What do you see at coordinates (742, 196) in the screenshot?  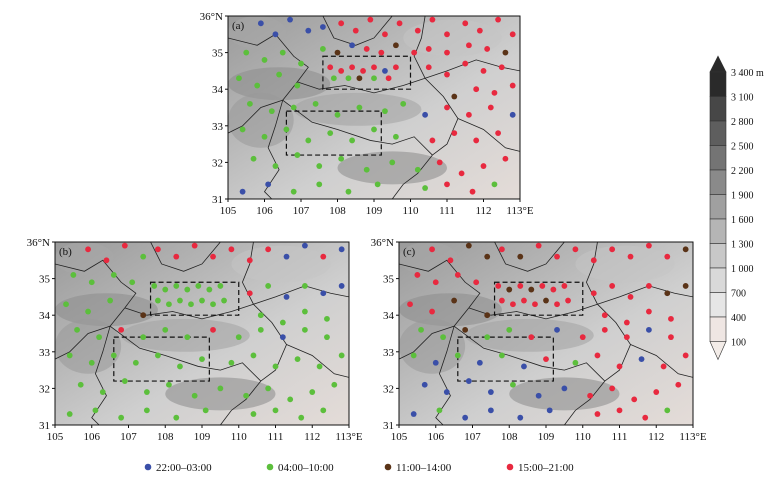 I see `colorbar-label: 1 900` at bounding box center [742, 196].